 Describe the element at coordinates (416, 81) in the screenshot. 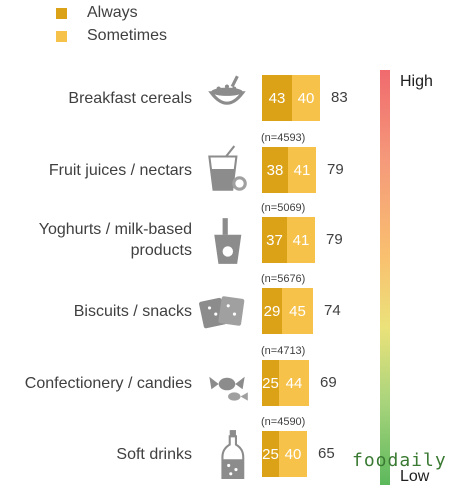

I see `scale-high-label: High` at that location.